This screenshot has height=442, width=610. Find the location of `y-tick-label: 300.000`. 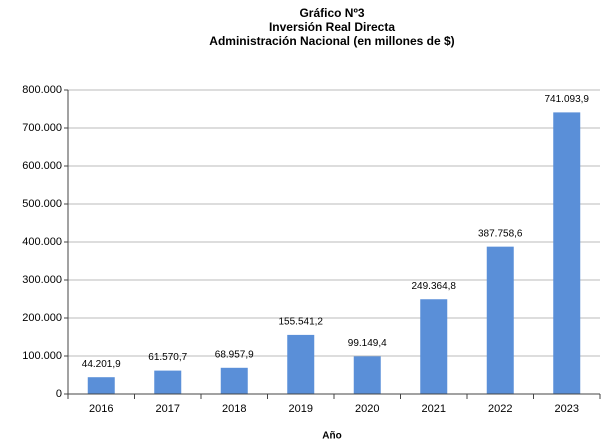

y-tick-label: 300.000 is located at coordinates (42, 280).